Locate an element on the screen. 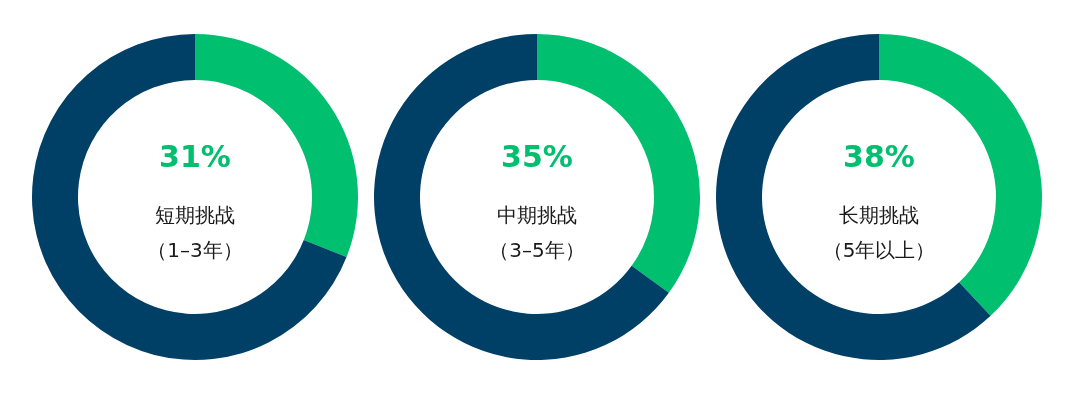  data-label: 31% is located at coordinates (195, 156).